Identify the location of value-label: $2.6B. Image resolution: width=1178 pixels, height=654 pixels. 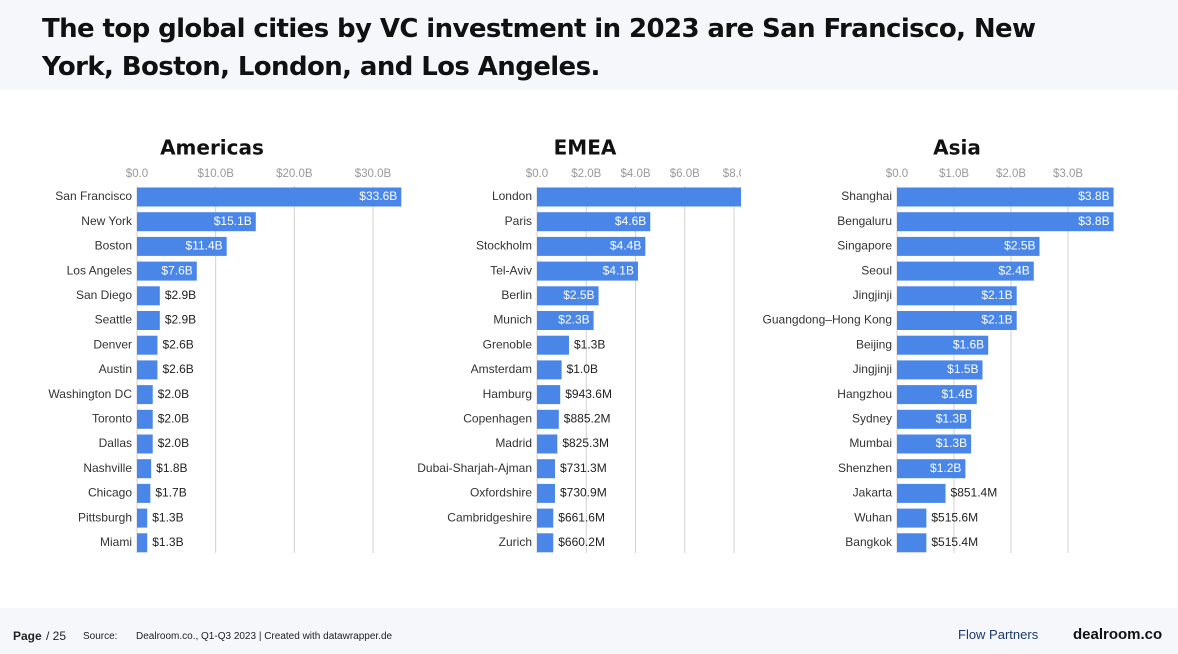
(177, 369).